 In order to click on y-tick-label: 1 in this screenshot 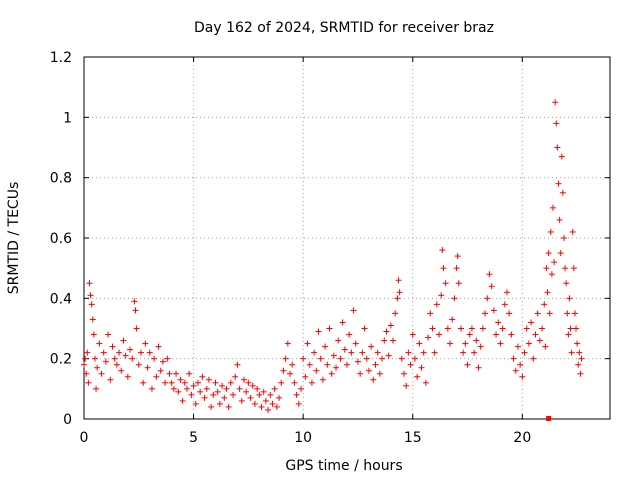, I will do `click(67, 118)`.